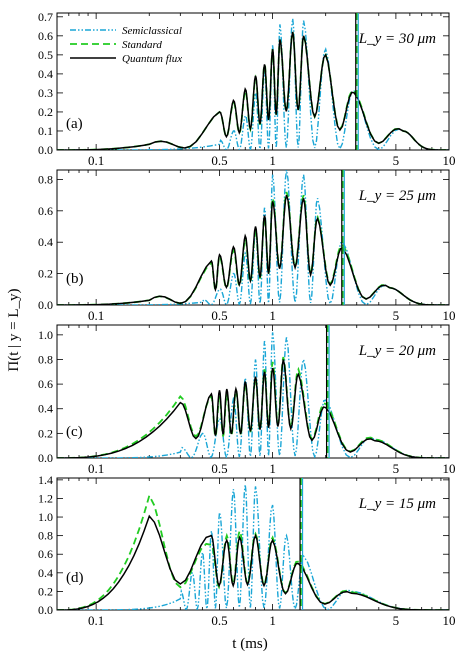 This screenshot has height=656, width=469. What do you see at coordinates (249, 644) in the screenshot?
I see `x-axis-title: t (ms)` at bounding box center [249, 644].